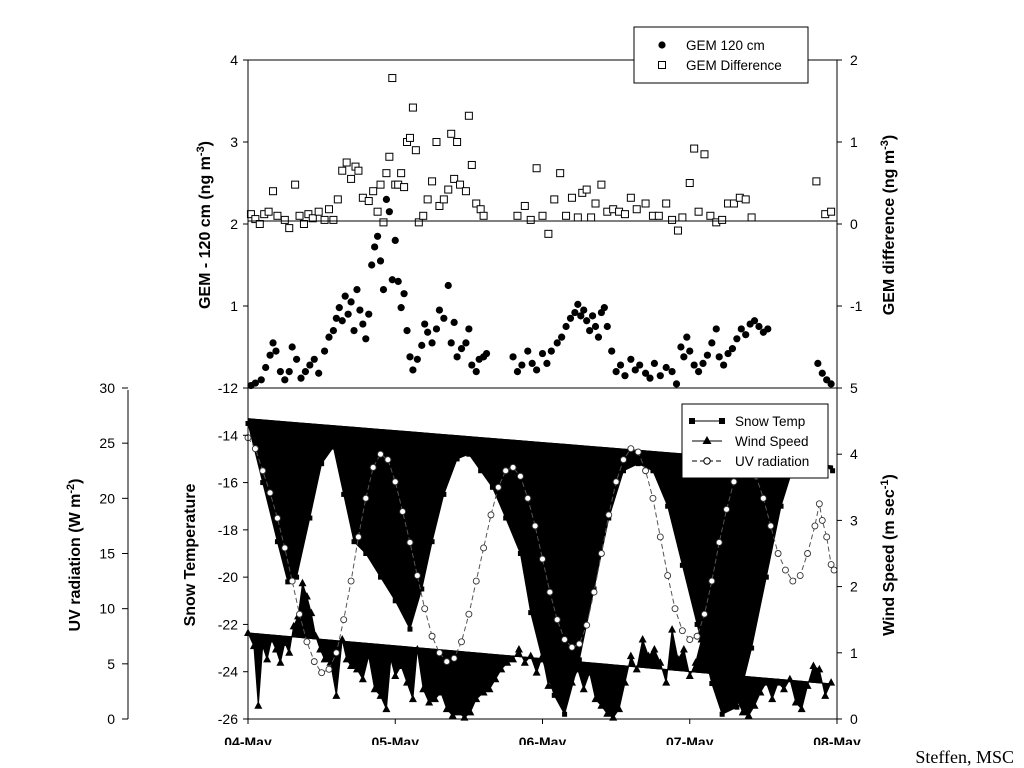 The width and height of the screenshot is (1024, 768). I want to click on snow-temperature-tick-labels: -26 -24 -22 -20 -18 -16 -14 -12, so click(233, 553).